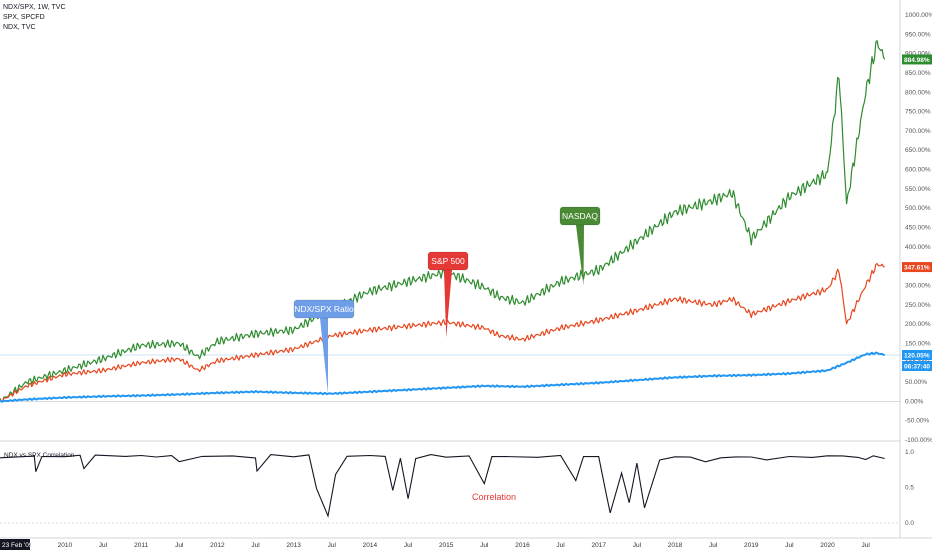 This screenshot has width=932, height=550. I want to click on callout-label: NASDAQ, so click(580, 216).